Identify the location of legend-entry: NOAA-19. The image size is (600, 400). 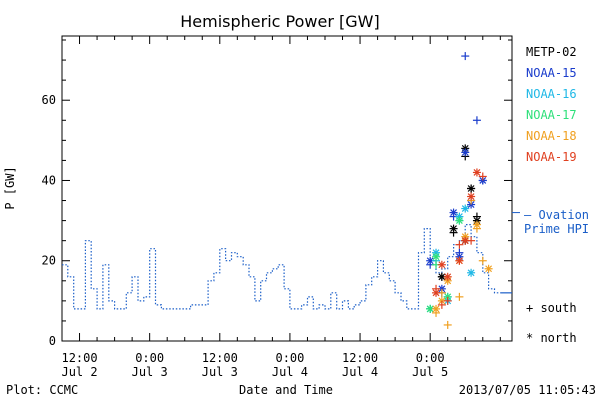
(551, 157).